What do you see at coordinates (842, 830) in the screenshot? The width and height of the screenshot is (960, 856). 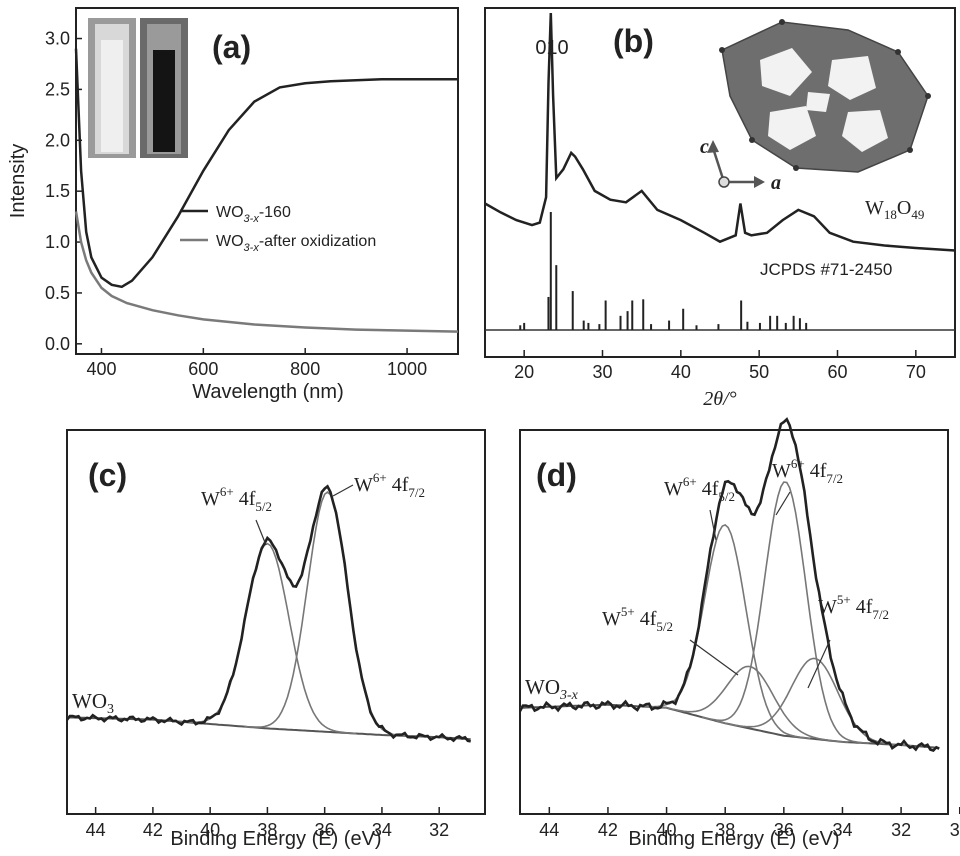 I see `panel-d-xtick-label: 34` at bounding box center [842, 830].